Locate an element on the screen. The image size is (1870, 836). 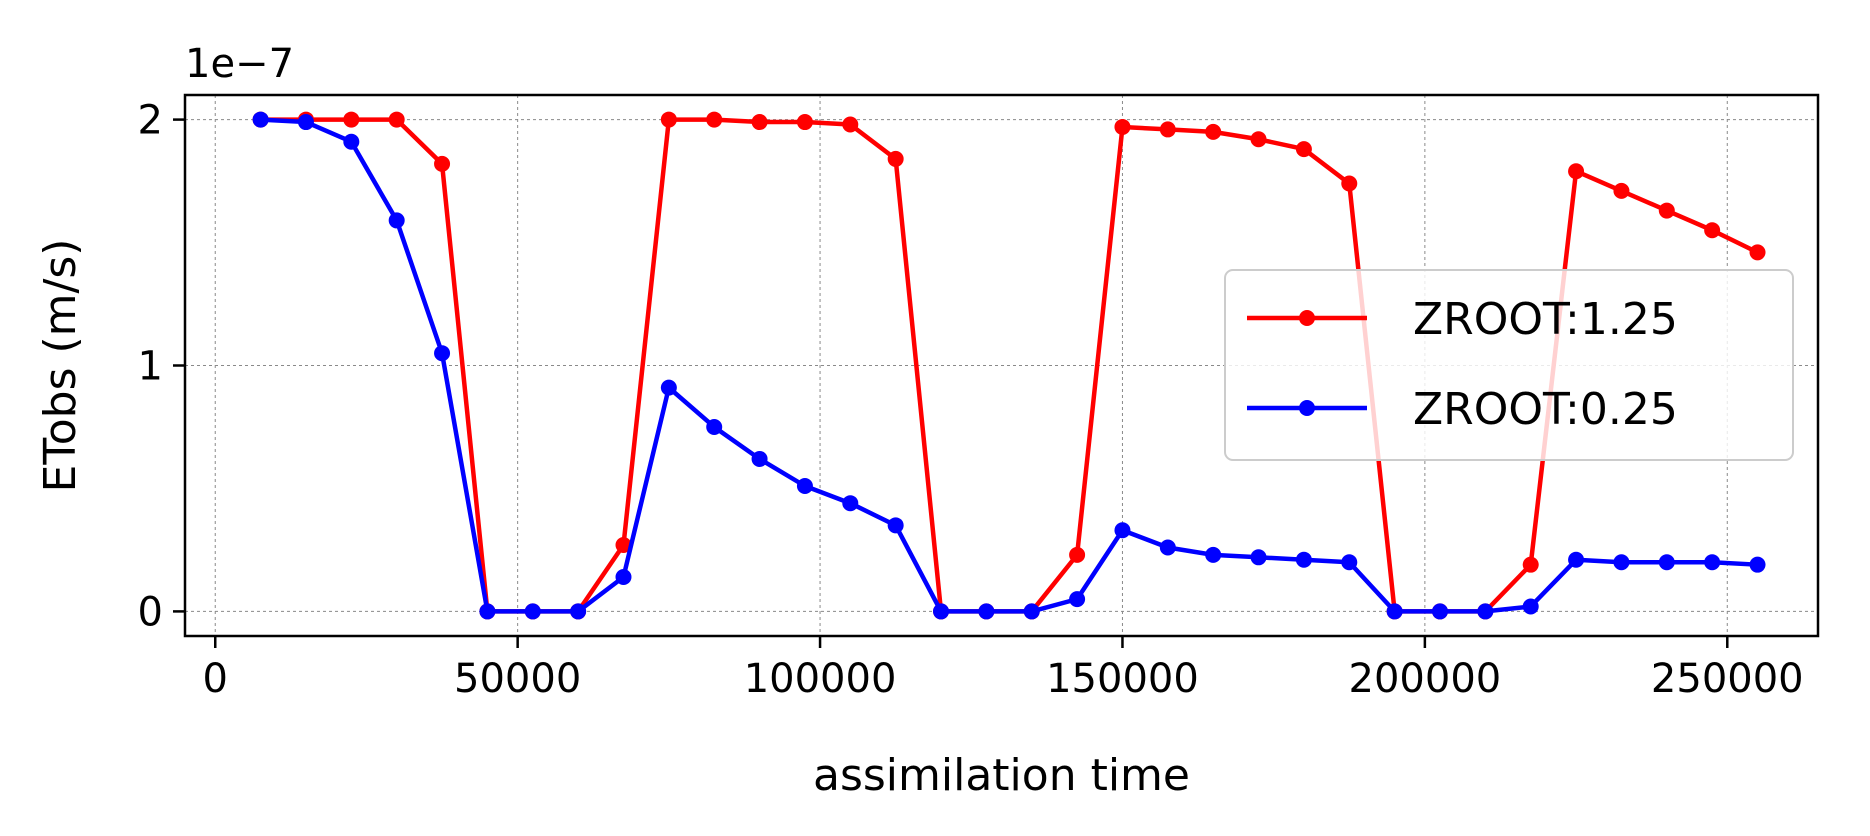
x-tick-label: 150000 is located at coordinates (1122, 679).